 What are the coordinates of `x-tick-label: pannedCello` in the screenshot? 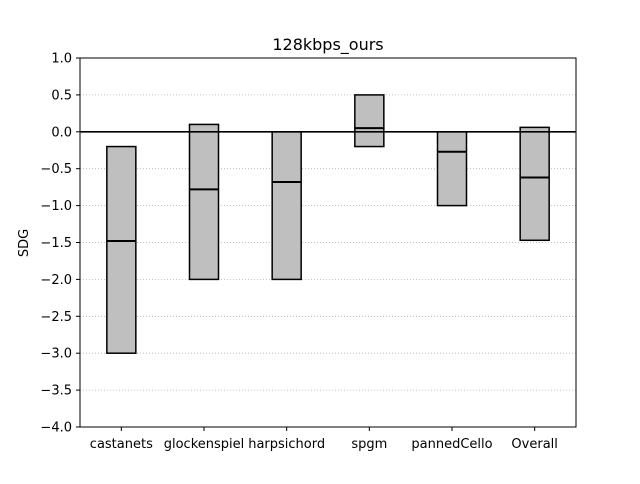 It's located at (451, 444).